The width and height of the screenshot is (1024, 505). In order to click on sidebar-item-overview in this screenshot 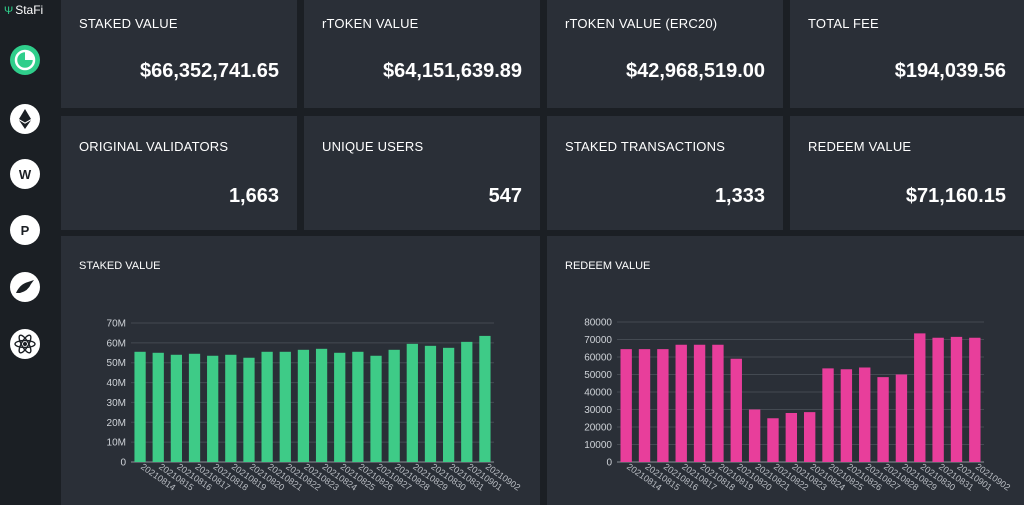, I will do `click(25, 60)`.